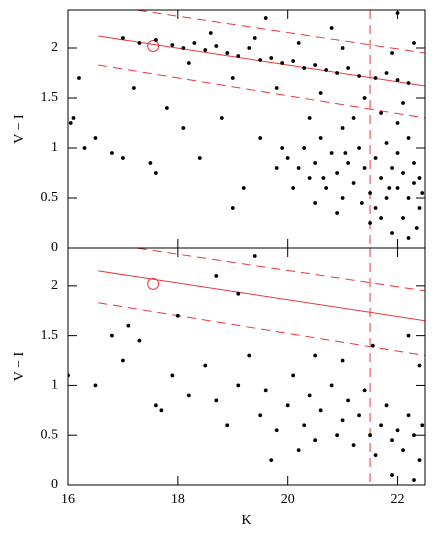 The height and width of the screenshot is (535, 436). Describe the element at coordinates (278, 270) in the screenshot. I see `reference-line` at that location.